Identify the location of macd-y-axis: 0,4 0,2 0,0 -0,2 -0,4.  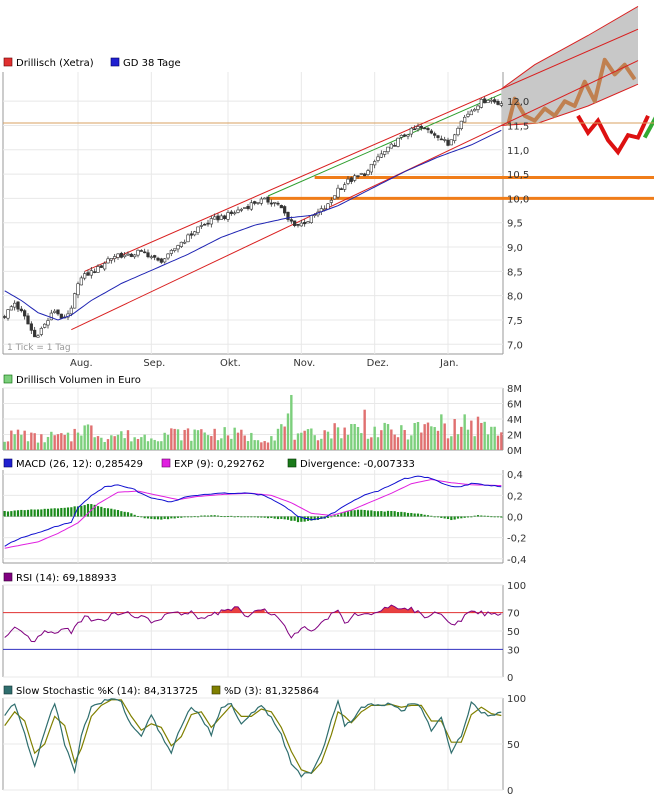
(517, 518).